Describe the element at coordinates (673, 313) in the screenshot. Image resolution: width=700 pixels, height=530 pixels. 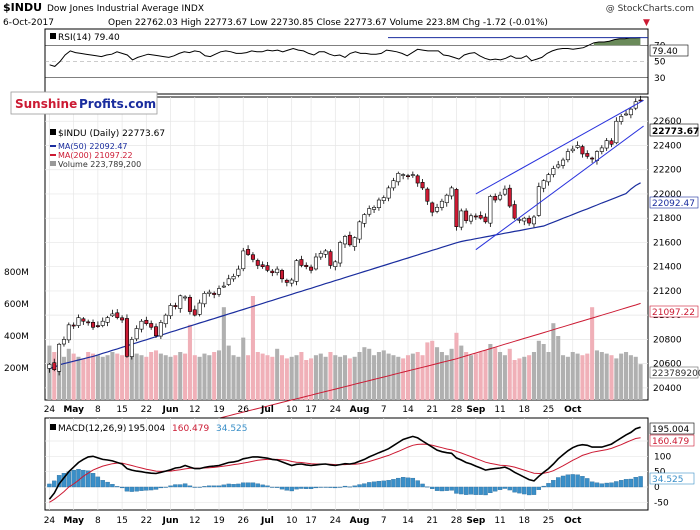
I see `ma200-value-tag: 21097.22` at that location.